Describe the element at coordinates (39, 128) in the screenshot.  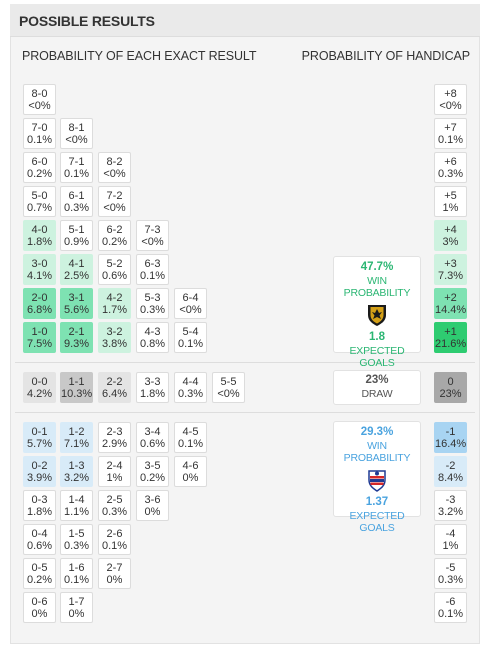
I see `cell-score: 7-0` at that location.